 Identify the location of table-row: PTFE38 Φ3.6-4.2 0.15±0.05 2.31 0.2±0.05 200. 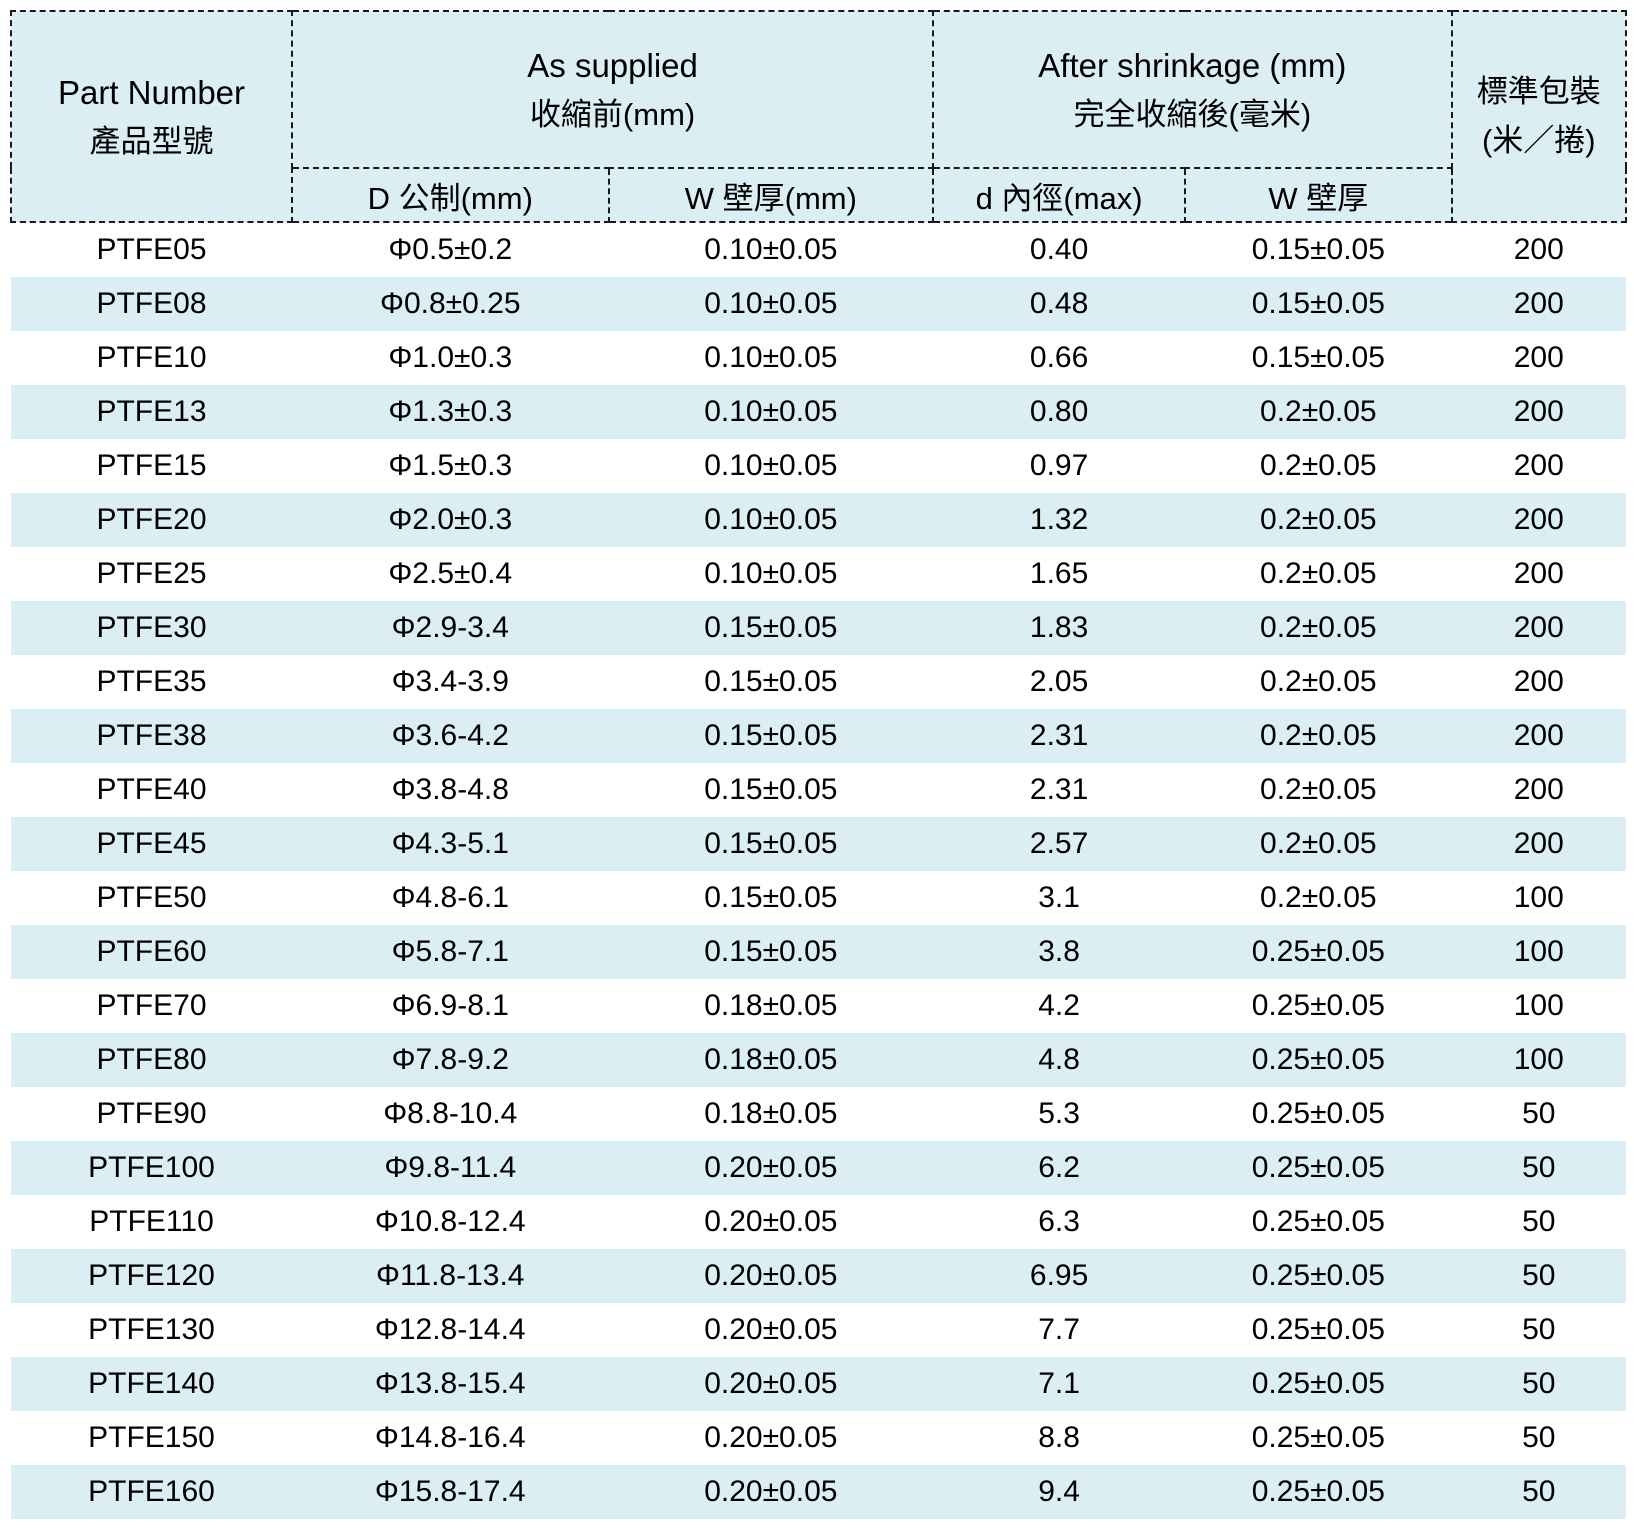
(818, 736).